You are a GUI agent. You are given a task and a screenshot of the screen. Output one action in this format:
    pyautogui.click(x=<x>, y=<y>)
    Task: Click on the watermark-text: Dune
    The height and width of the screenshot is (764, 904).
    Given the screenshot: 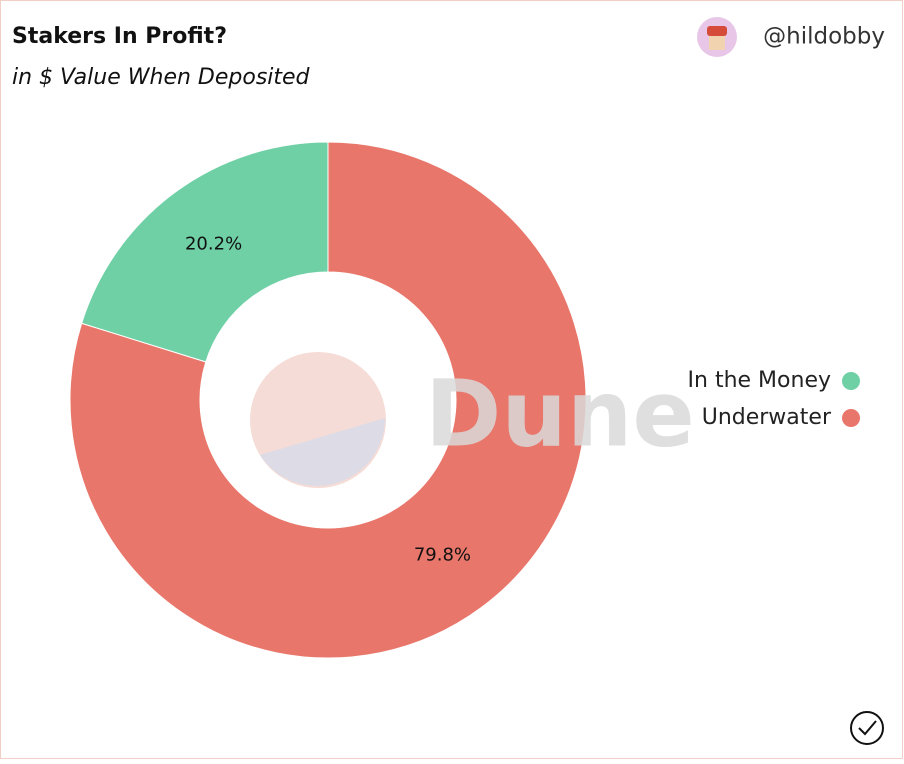 What is the action you would take?
    pyautogui.click(x=560, y=413)
    